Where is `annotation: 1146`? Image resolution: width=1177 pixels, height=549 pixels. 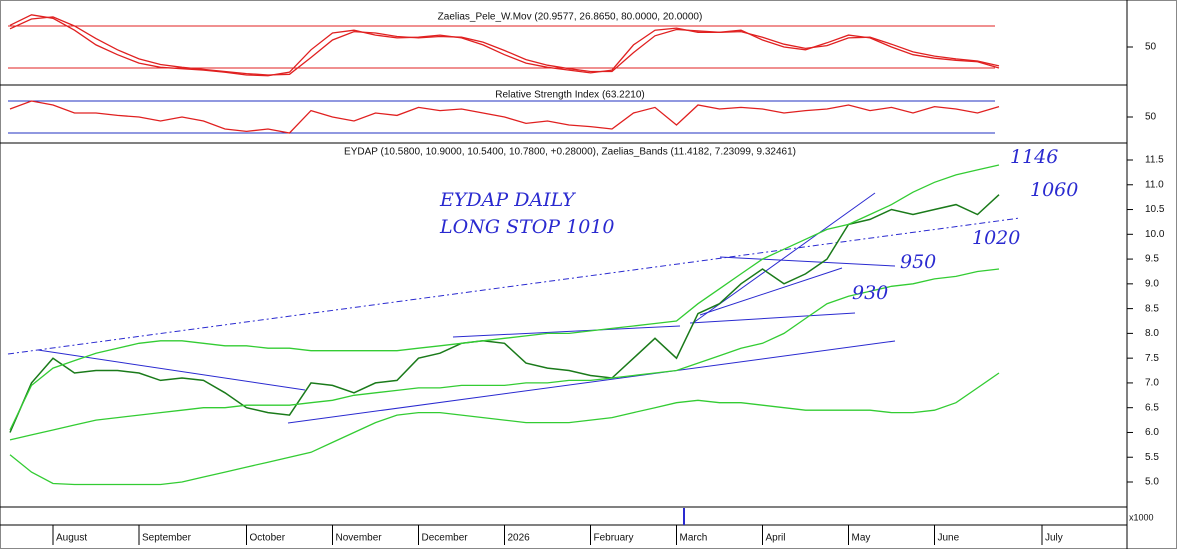
annotation: 1146 is located at coordinates (1034, 157).